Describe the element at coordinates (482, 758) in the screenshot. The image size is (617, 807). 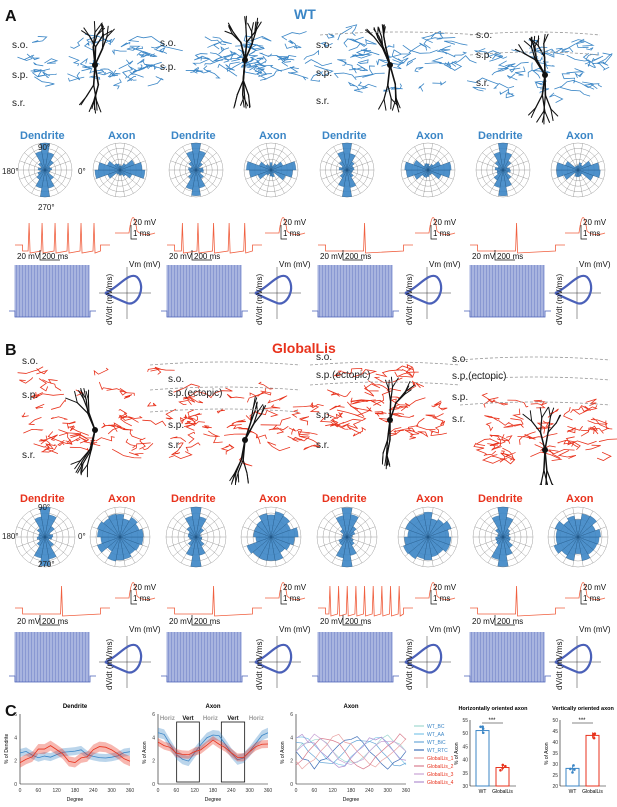
I see `bar` at that location.